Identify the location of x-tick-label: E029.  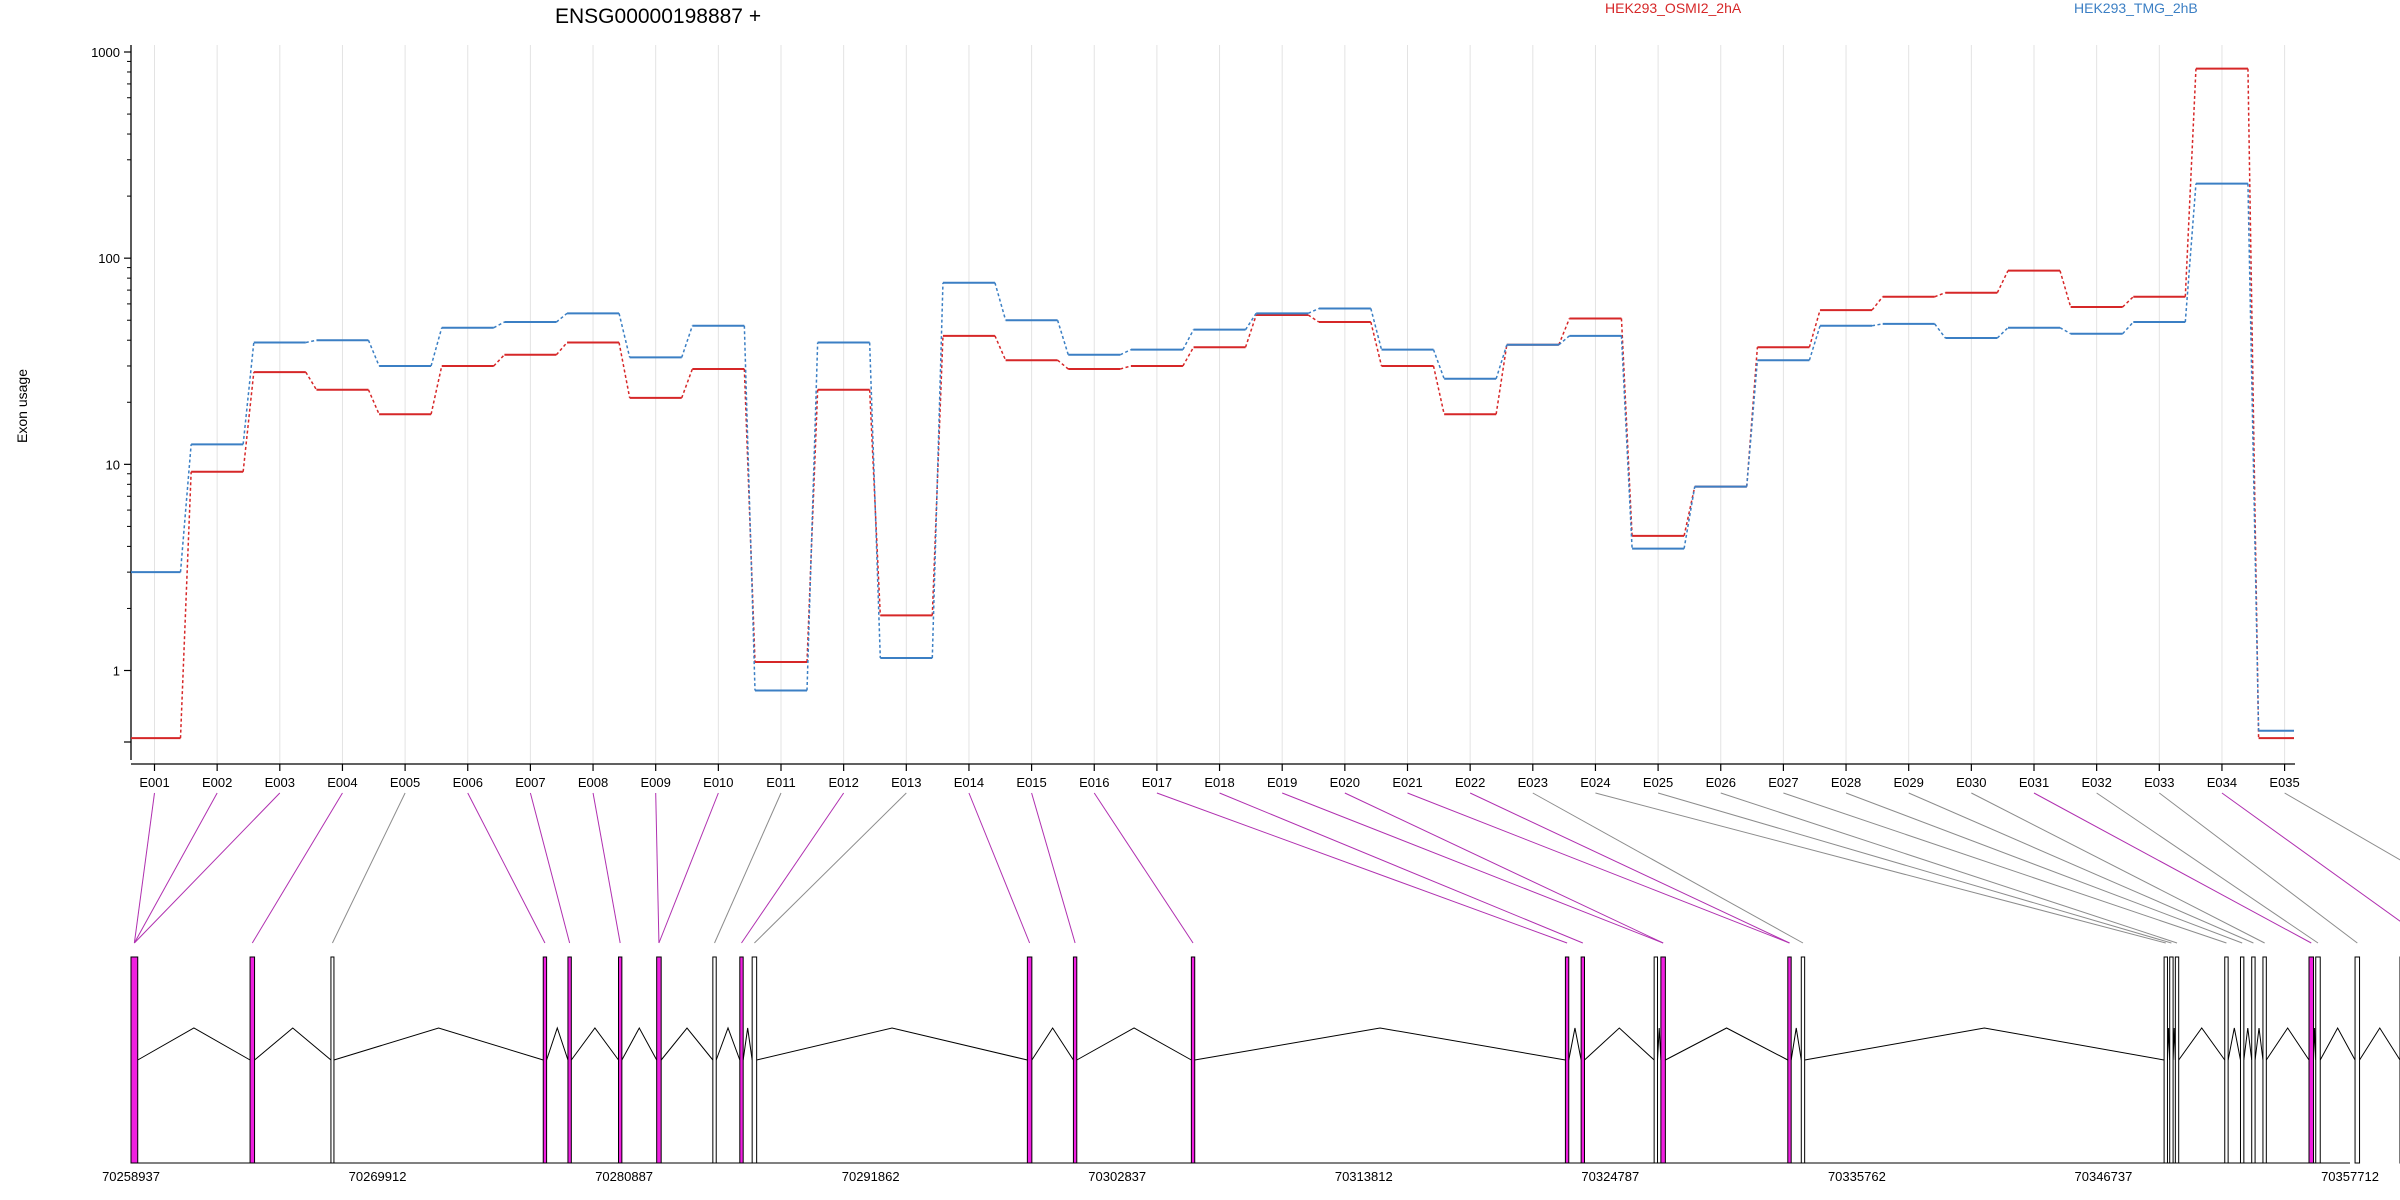
(1909, 782).